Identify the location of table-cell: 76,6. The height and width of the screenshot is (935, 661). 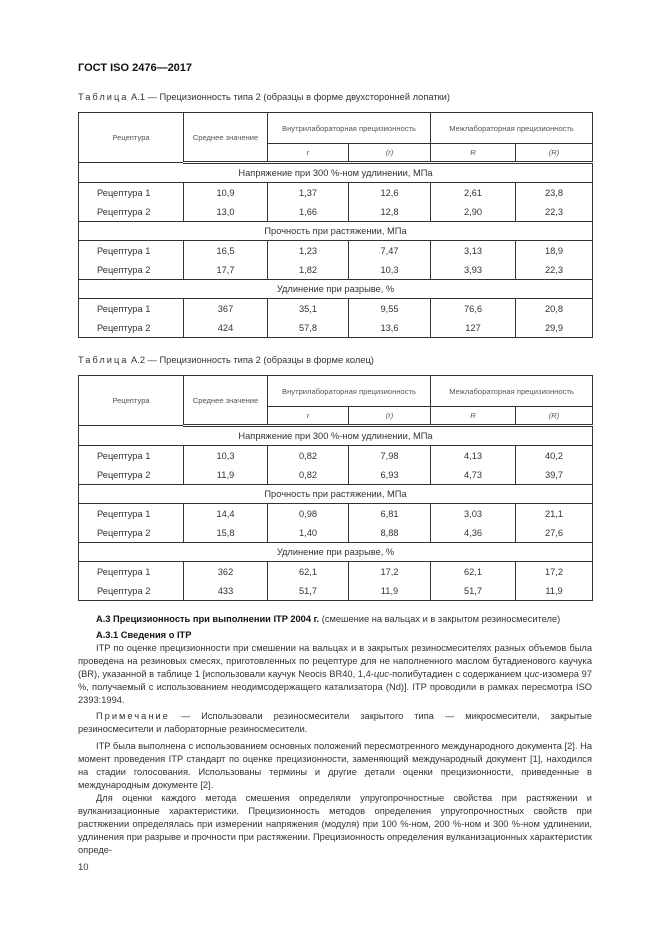
(473, 308).